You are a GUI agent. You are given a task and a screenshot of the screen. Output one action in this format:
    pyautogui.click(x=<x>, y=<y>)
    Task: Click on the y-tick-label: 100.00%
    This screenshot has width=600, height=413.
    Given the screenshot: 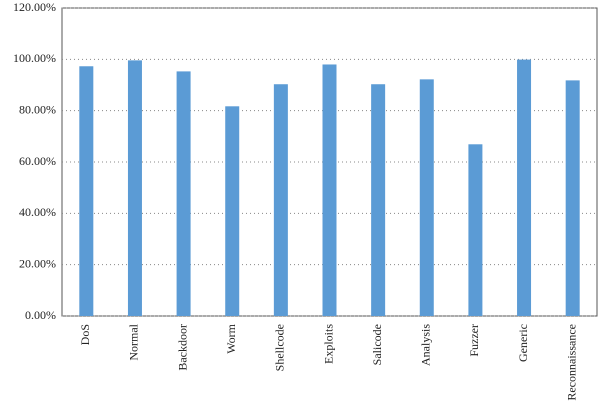 What is the action you would take?
    pyautogui.click(x=34, y=58)
    